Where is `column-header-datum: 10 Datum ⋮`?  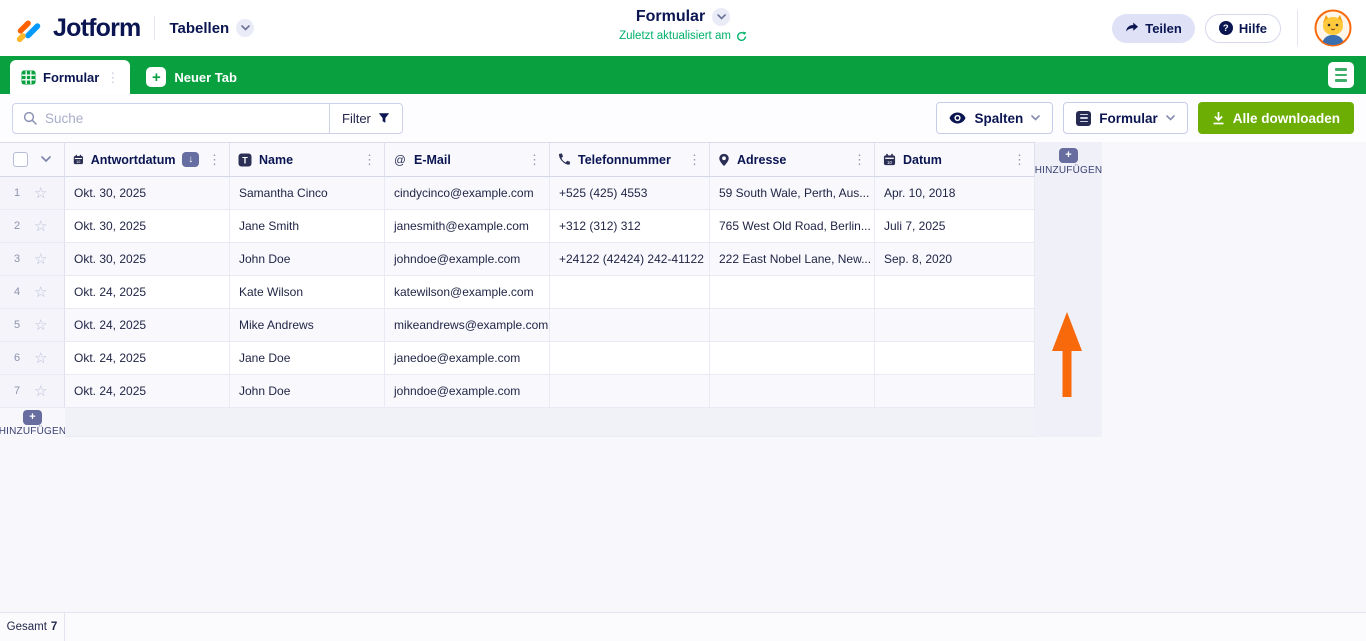 column-header-datum: 10 Datum ⋮ is located at coordinates (955, 159).